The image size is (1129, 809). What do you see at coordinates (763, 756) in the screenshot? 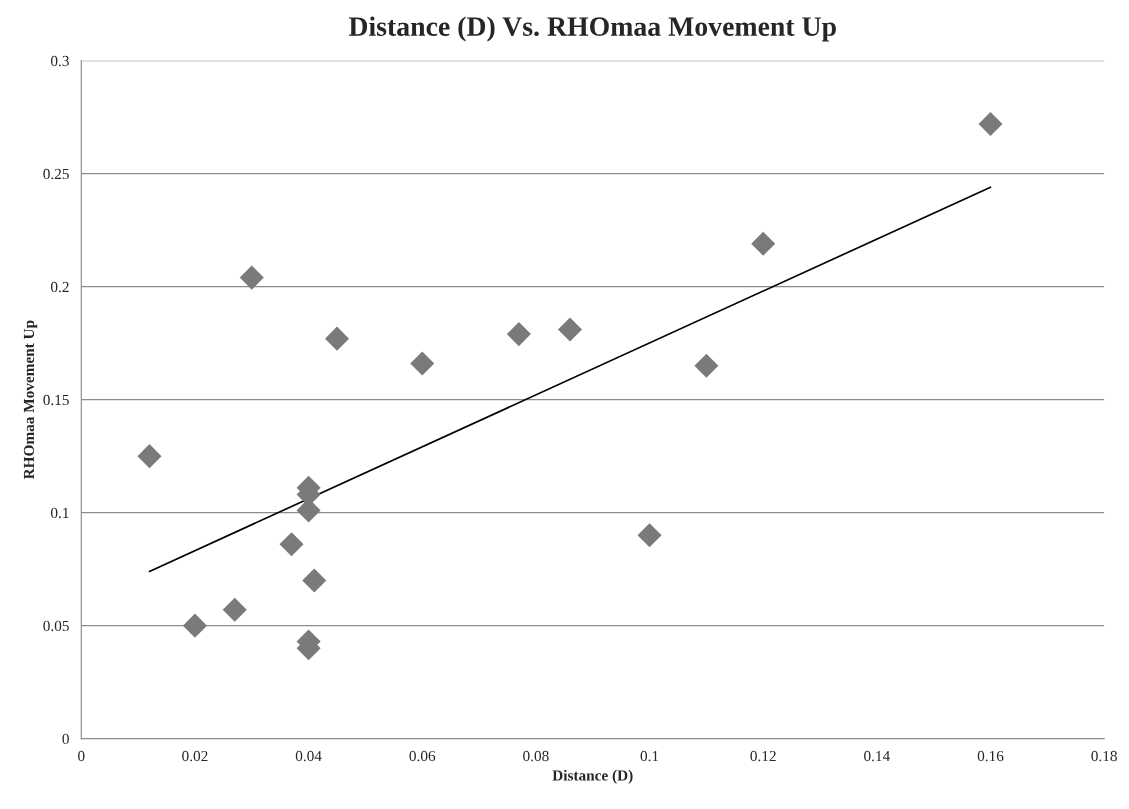
I see `x-tick-label: 0.12` at bounding box center [763, 756].